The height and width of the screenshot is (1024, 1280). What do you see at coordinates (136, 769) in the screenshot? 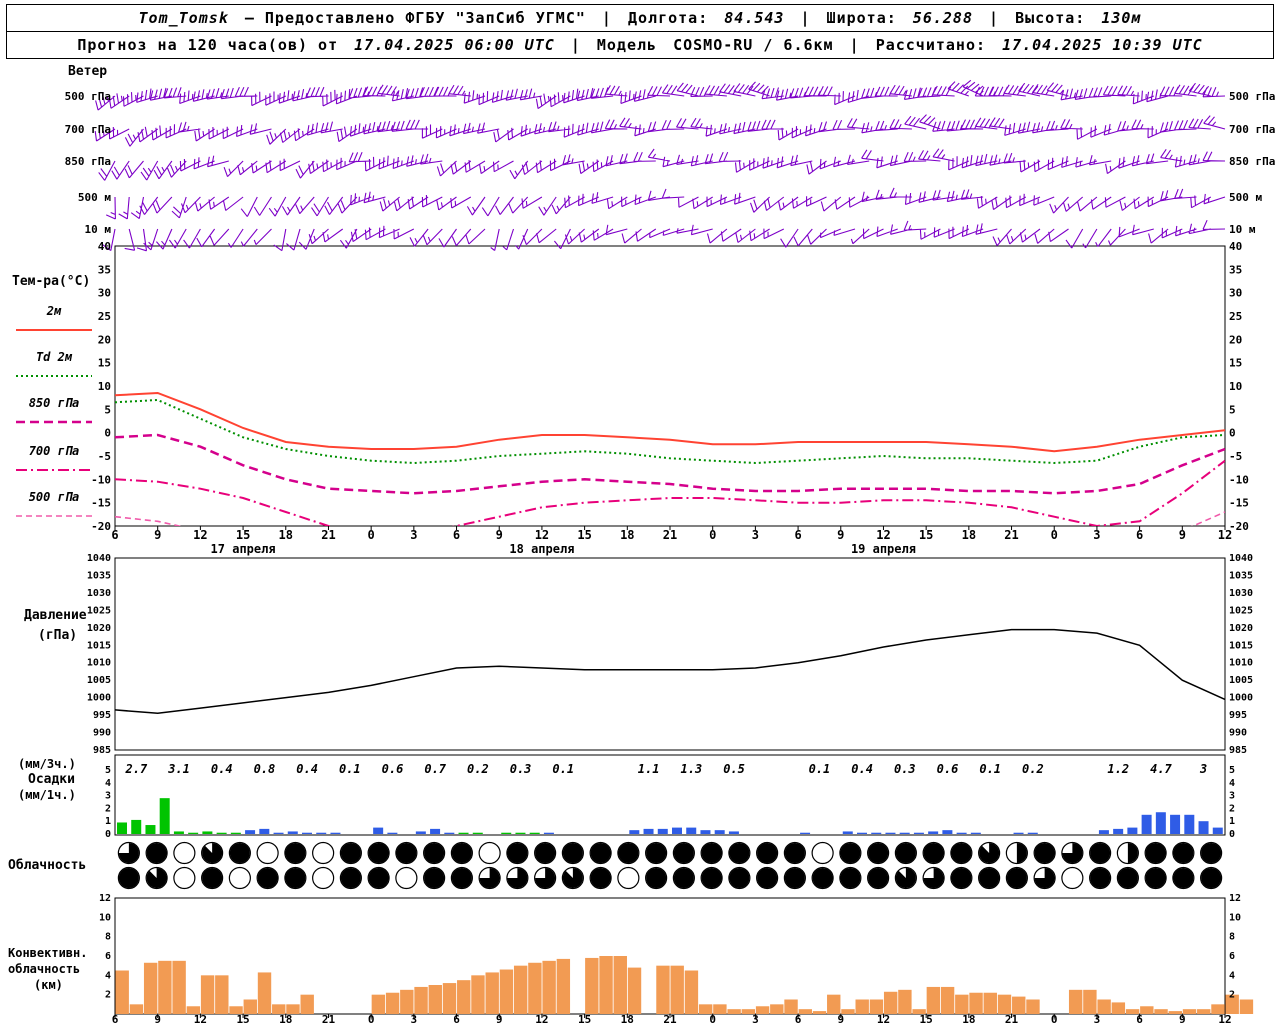
I see `svg-text: 2.7` at bounding box center [136, 769].